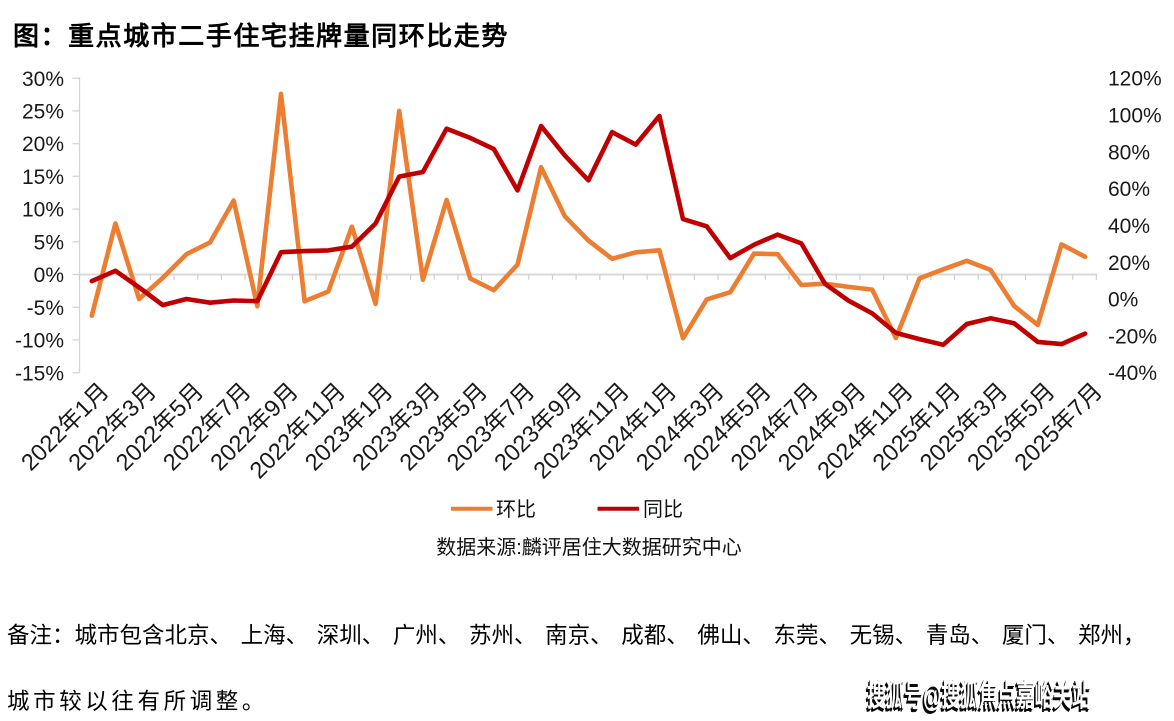 This screenshot has height=721, width=1174. What do you see at coordinates (589, 547) in the screenshot?
I see `svg-text: 数据来源:麟评居住大数据研究中心` at bounding box center [589, 547].